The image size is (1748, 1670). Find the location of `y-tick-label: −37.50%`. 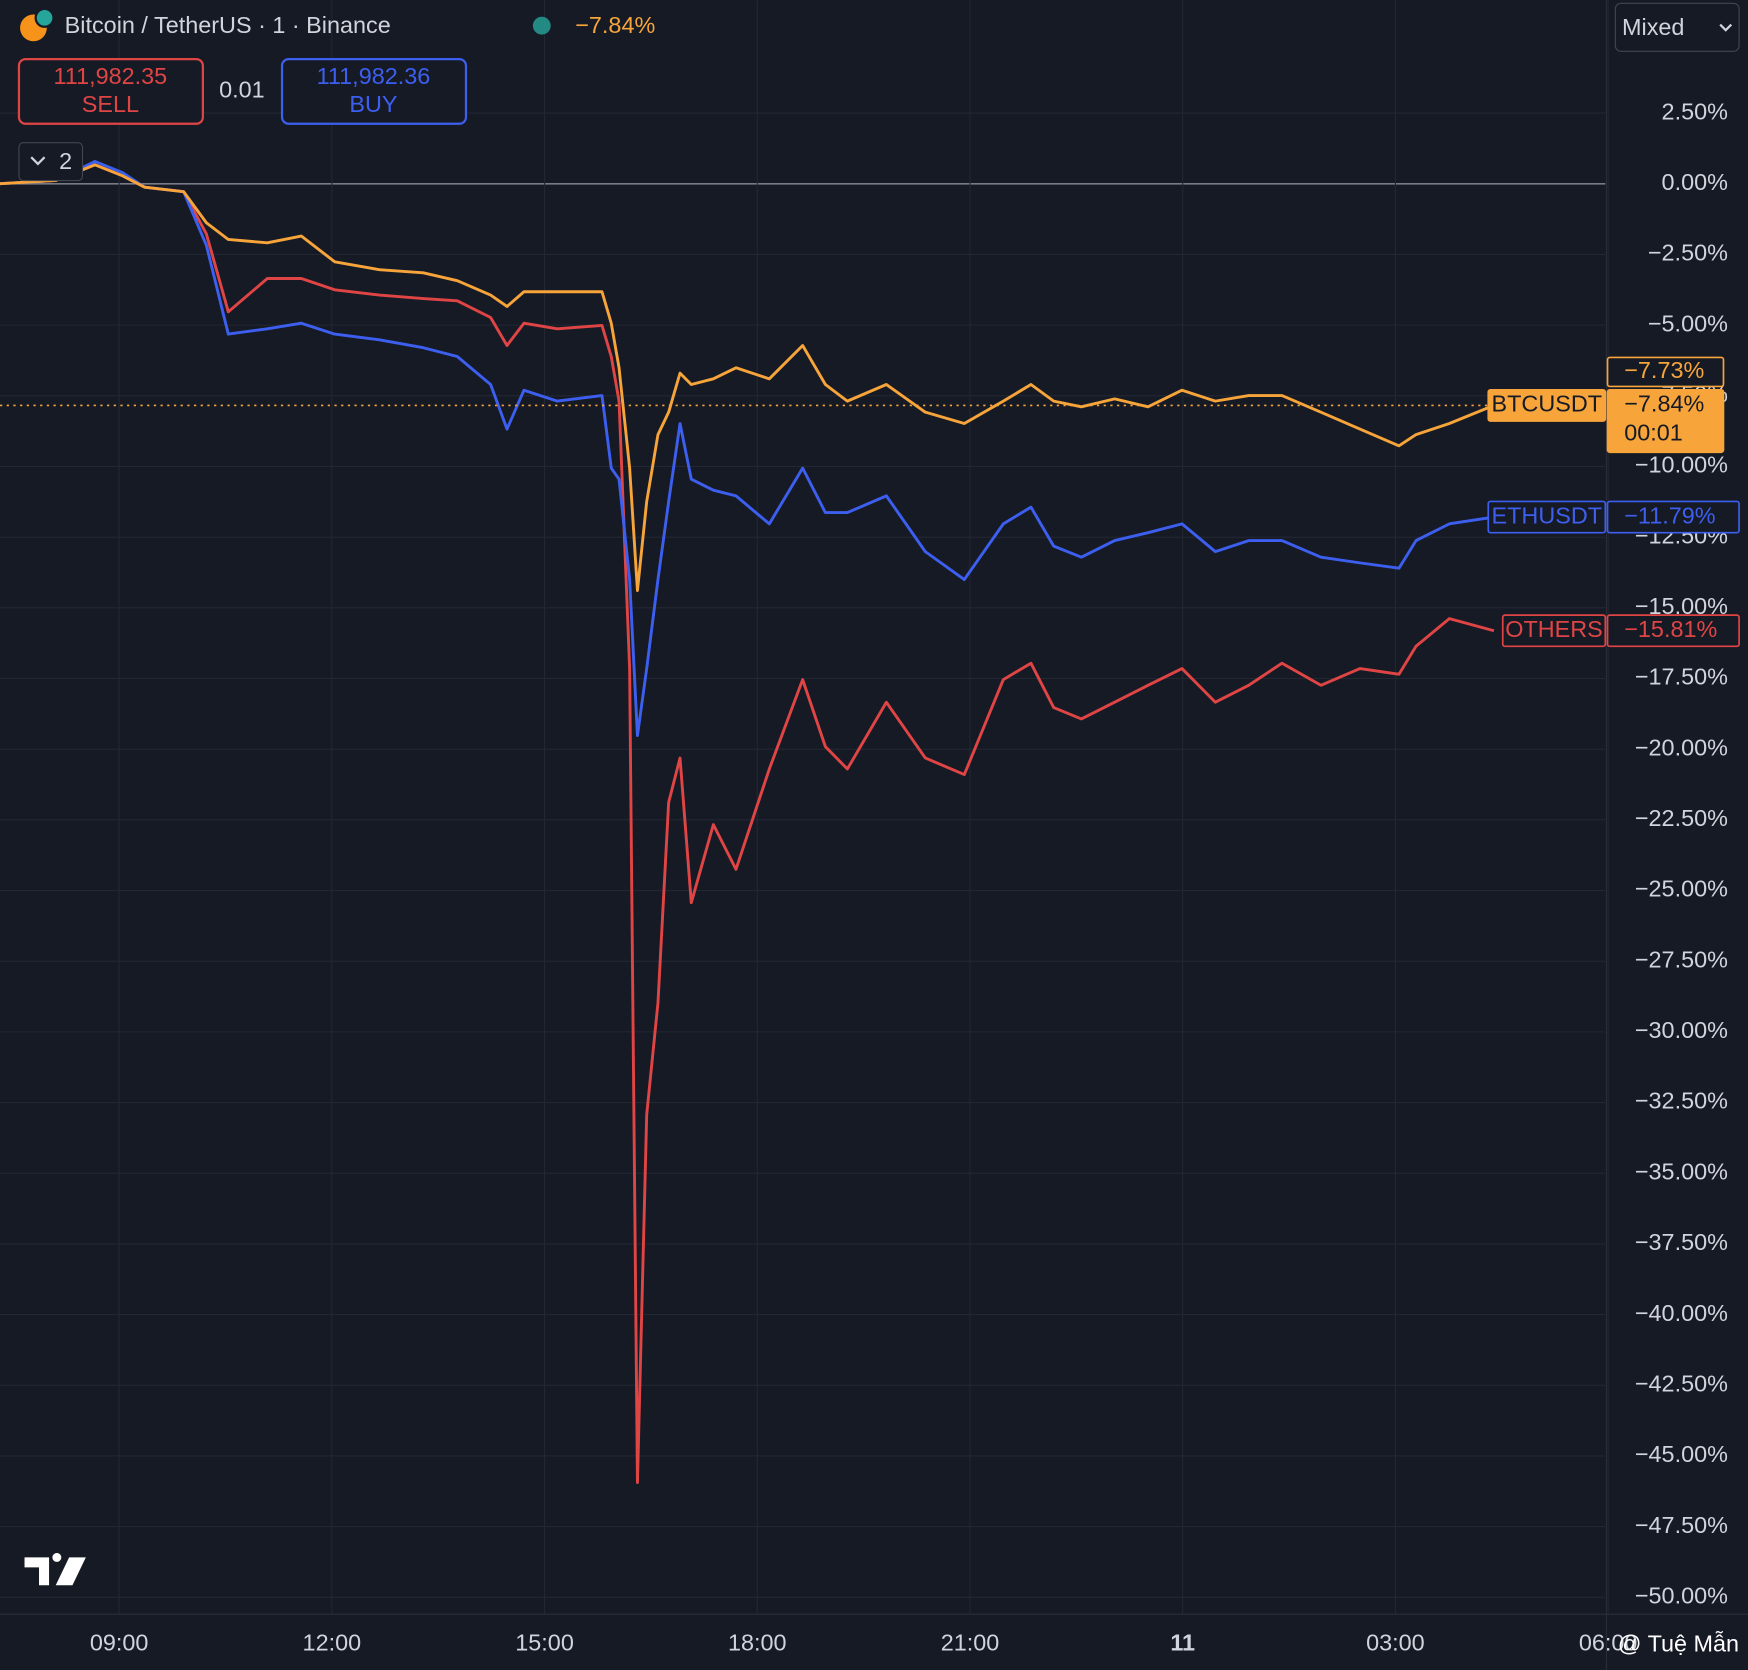

y-tick-label: −37.50% is located at coordinates (1681, 1242).